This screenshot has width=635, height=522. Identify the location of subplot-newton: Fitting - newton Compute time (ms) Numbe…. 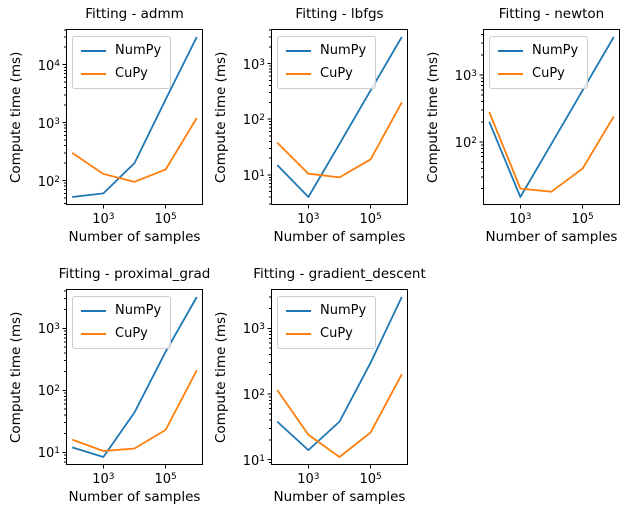
(522, 125).